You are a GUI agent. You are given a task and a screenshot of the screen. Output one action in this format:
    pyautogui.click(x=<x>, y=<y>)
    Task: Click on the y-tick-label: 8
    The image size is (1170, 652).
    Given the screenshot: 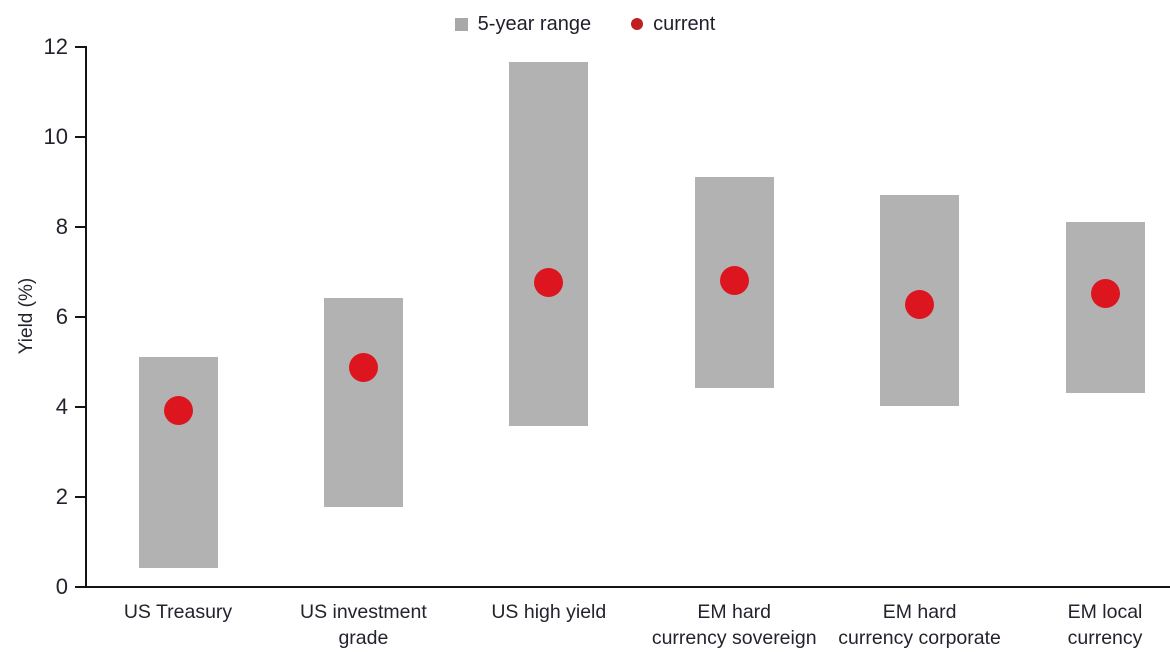 What is the action you would take?
    pyautogui.click(x=61, y=226)
    